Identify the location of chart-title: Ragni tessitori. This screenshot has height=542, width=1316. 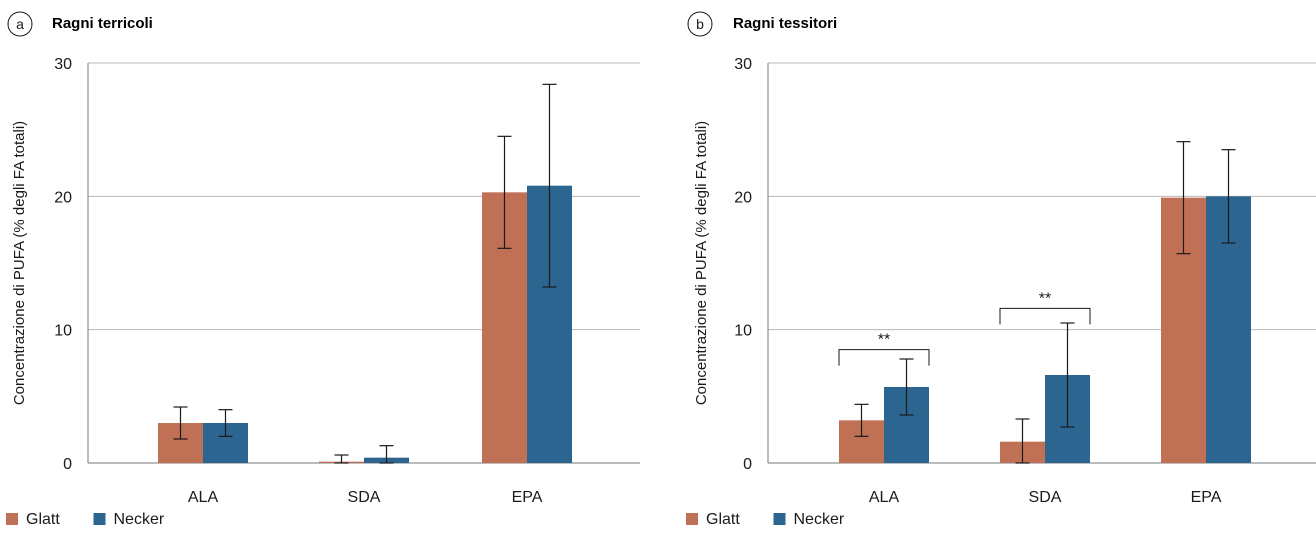
(785, 23).